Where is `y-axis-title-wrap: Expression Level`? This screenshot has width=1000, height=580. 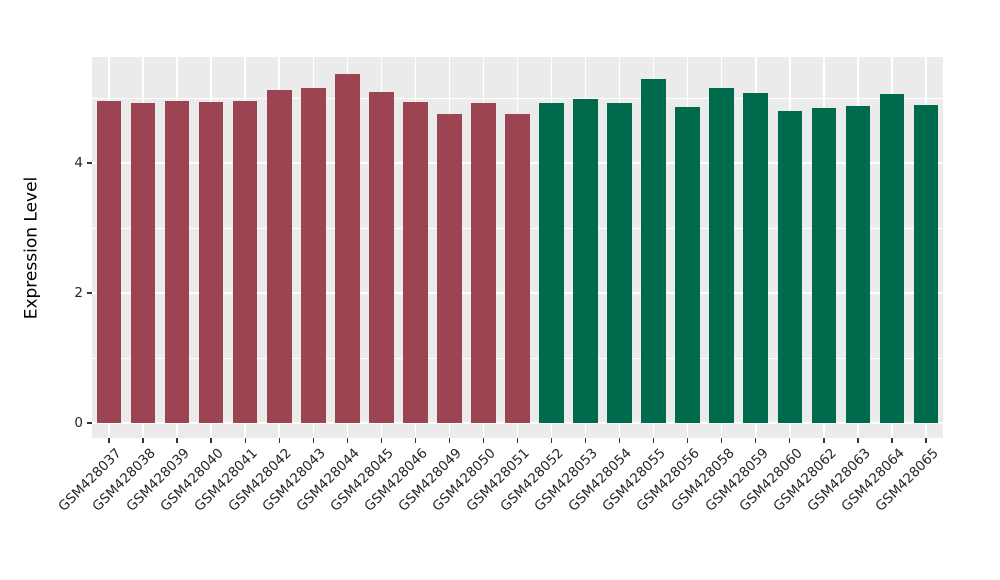 y-axis-title-wrap: Expression Level is located at coordinates (31, 247).